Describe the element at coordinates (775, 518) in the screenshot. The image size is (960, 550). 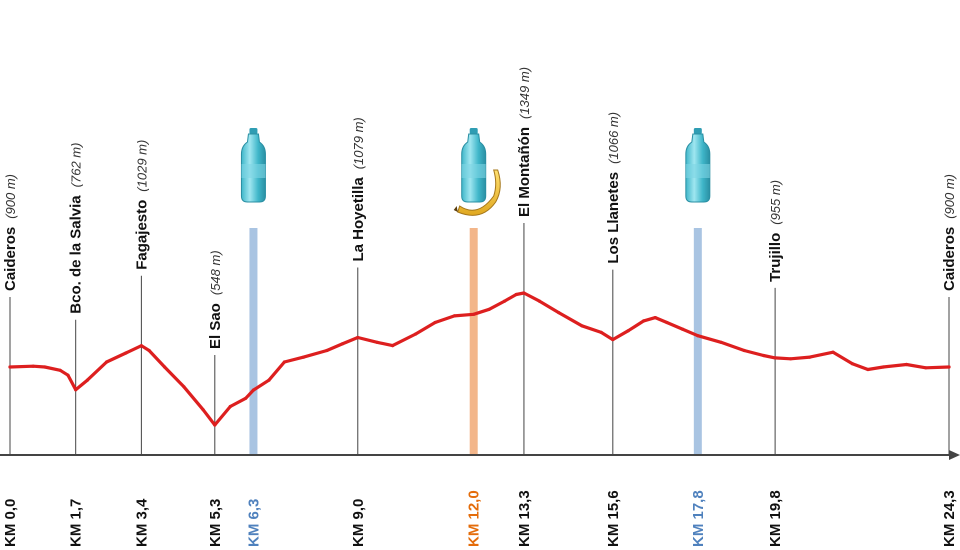
I see `km-tick-label: KM 19,8` at that location.